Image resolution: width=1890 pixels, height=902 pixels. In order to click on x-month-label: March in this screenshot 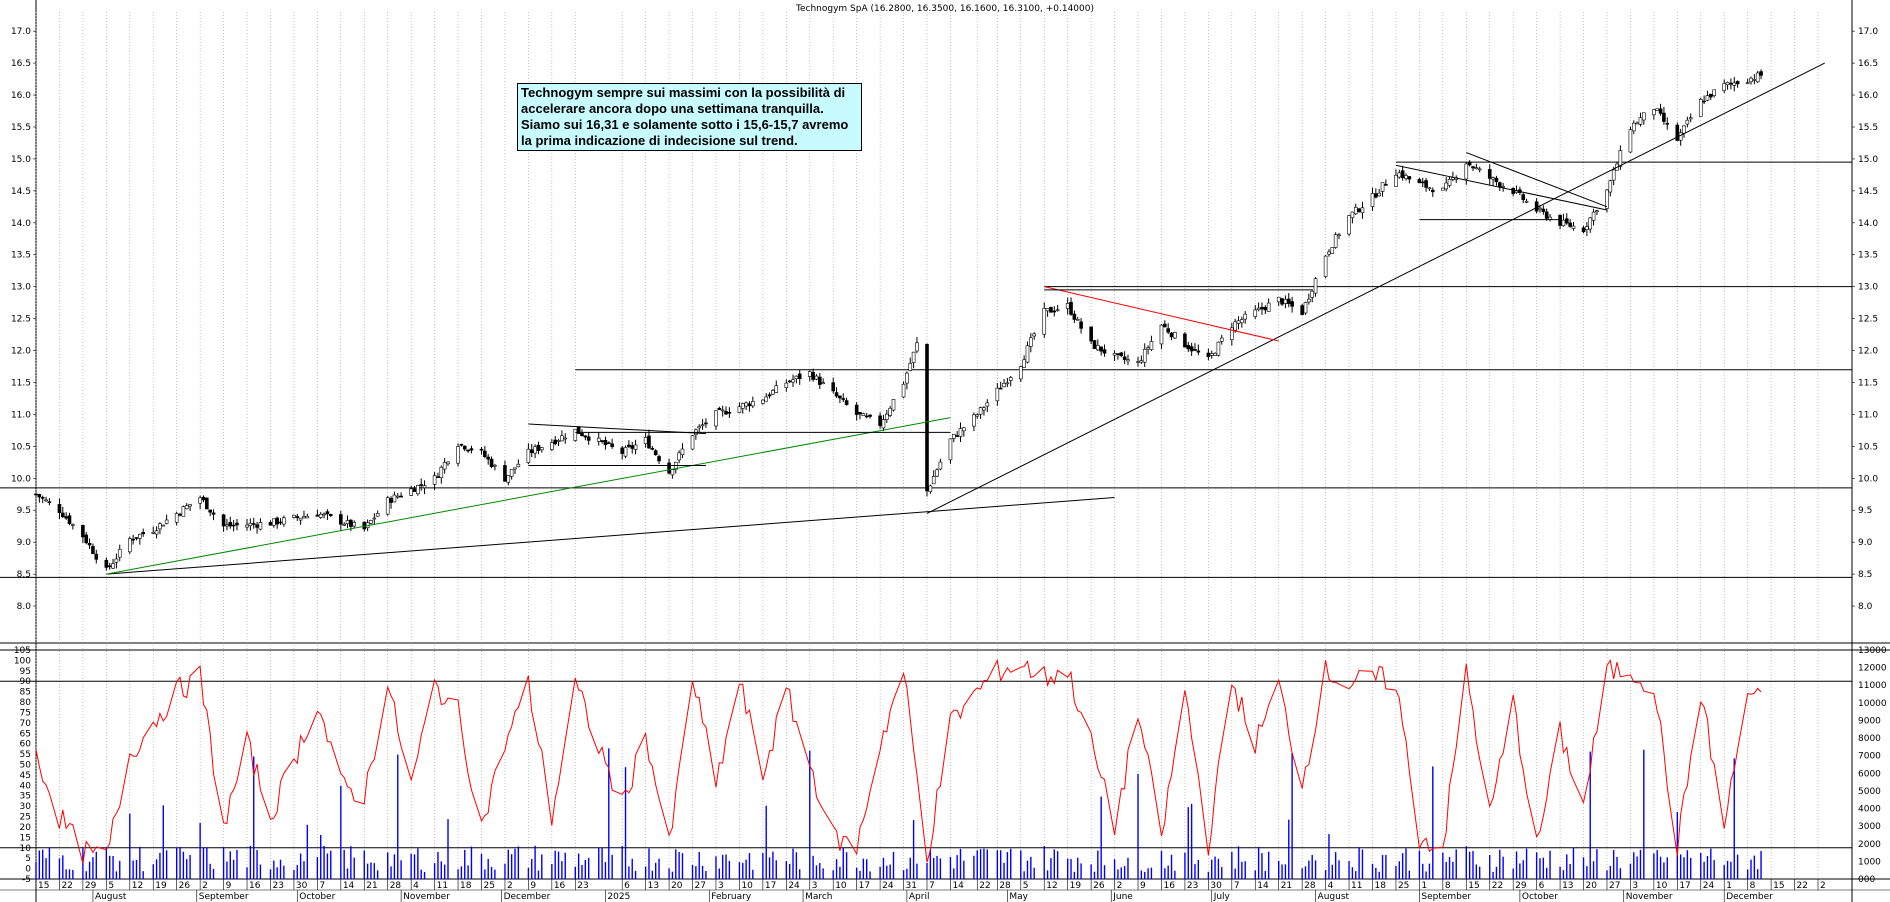, I will do `click(818, 897)`.